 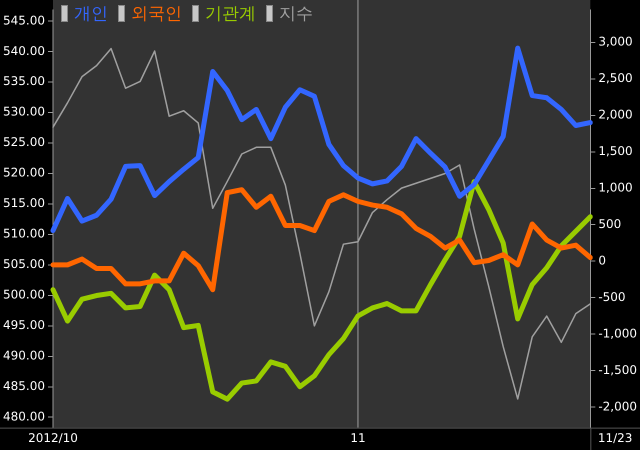 I want to click on y2-tick-label: -1,000, so click(x=618, y=333).